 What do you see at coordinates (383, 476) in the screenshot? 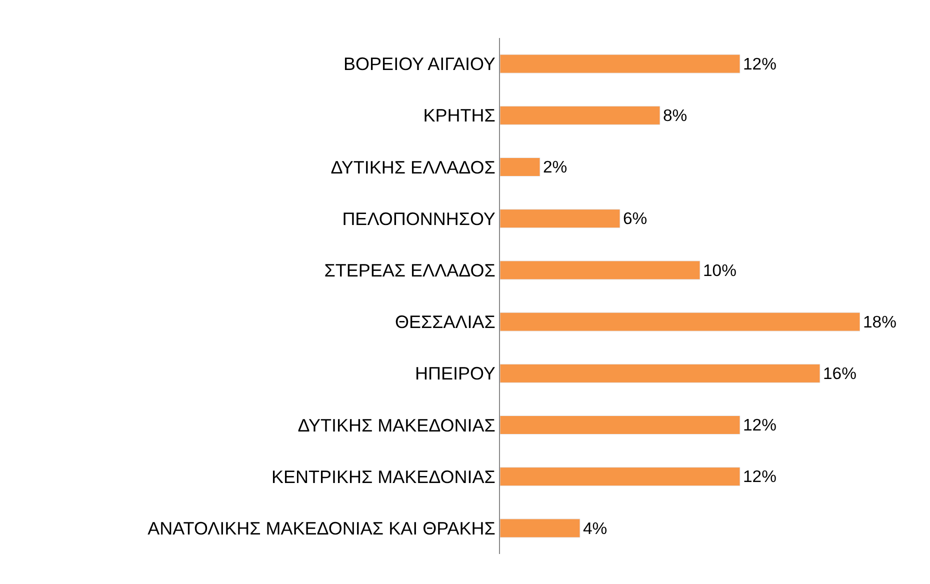
I see `y-tick-label: ΚΕΝΤΡΙΚΗΣ ΜΑΚΕΔΟΝΙΑΣ` at bounding box center [383, 476].